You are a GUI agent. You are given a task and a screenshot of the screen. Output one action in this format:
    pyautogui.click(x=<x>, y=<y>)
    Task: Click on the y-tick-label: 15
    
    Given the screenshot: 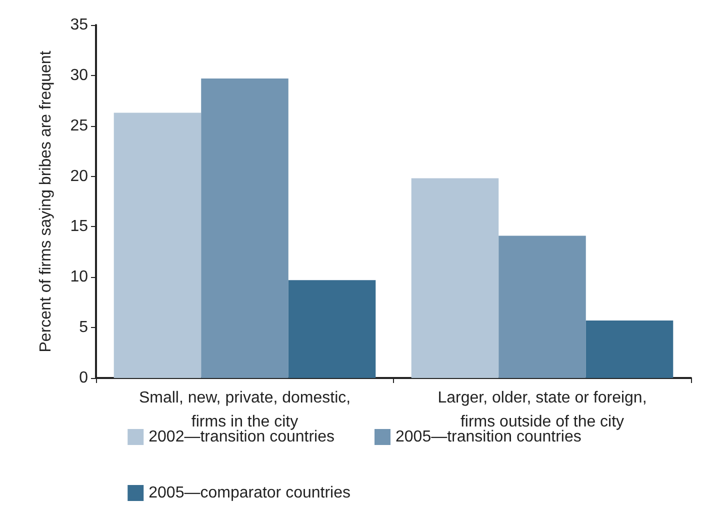 What is the action you would take?
    pyautogui.click(x=79, y=227)
    